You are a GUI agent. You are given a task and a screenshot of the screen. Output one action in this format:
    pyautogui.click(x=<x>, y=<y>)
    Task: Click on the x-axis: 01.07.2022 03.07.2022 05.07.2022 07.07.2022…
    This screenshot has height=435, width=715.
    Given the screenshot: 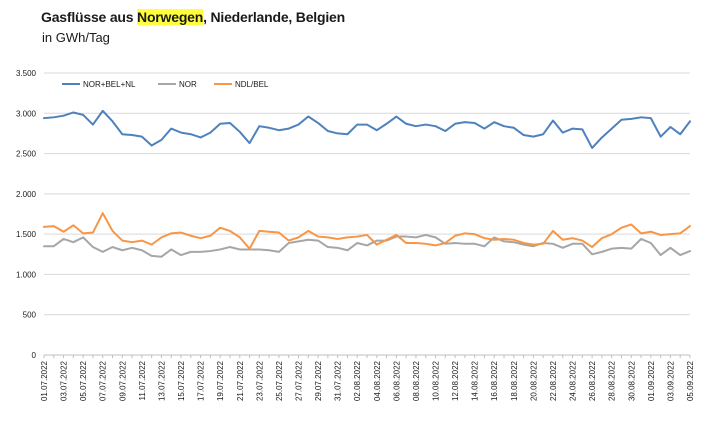 What is the action you would take?
    pyautogui.click(x=367, y=378)
    